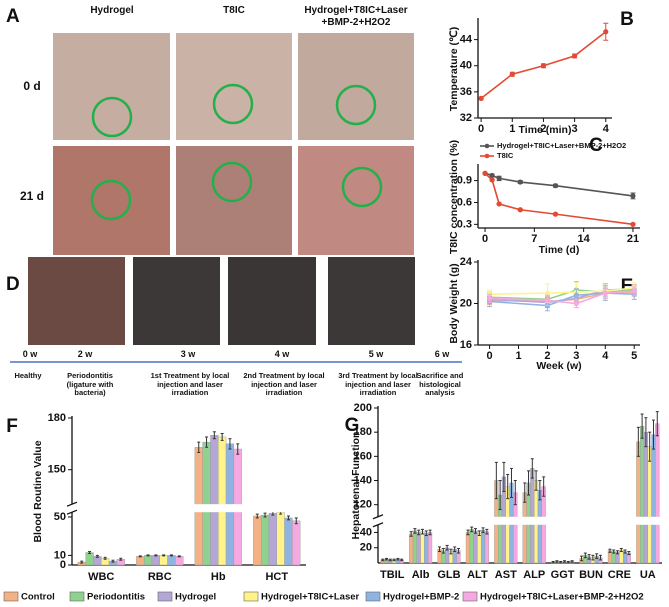 The image size is (669, 607). I want to click on stage-label: Sacrifice and histological analysis, so click(440, 384).